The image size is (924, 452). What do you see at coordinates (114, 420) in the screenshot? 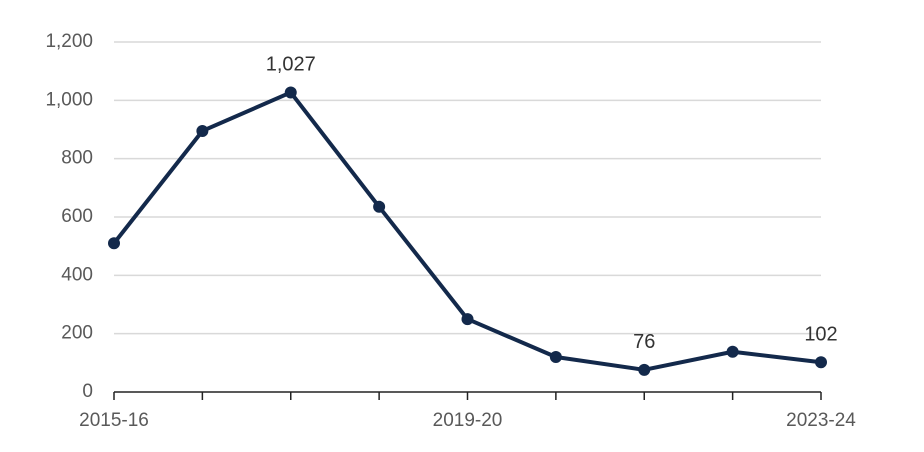
I see `x-tick-label: 2015-16` at bounding box center [114, 420].